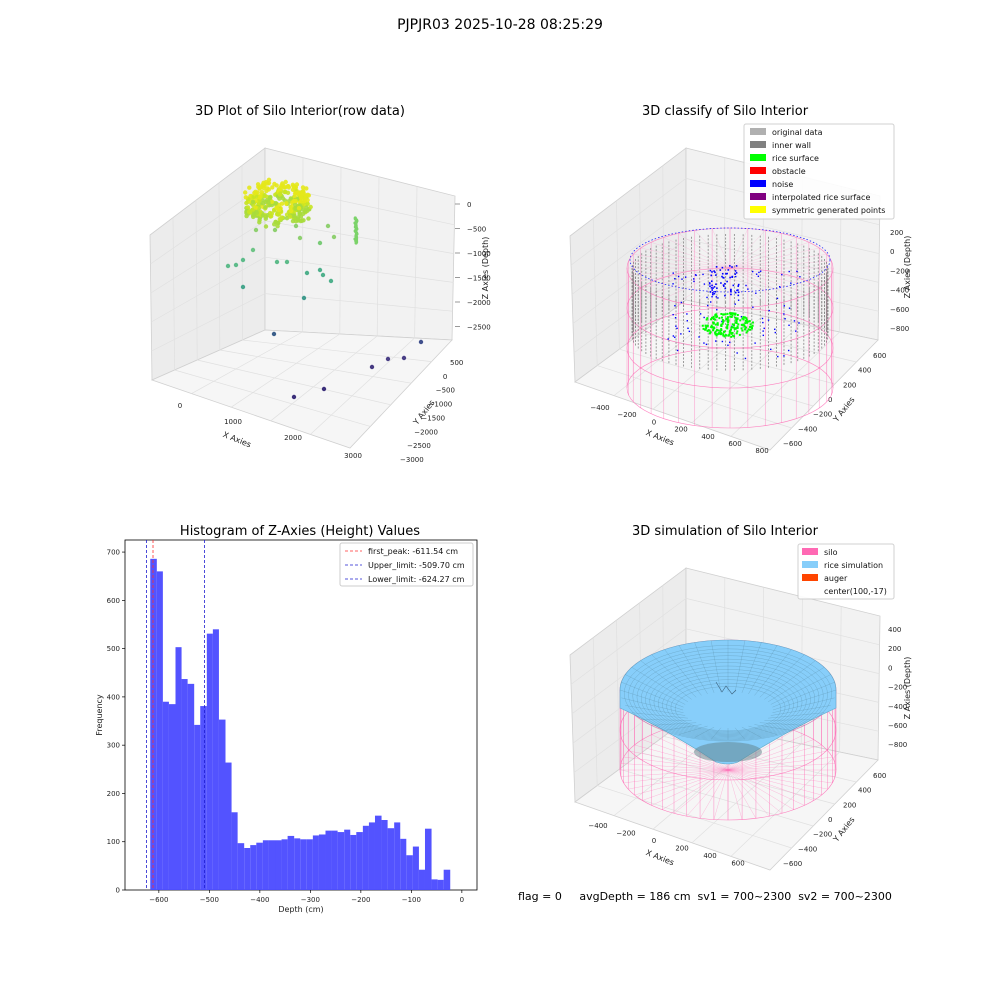 The width and height of the screenshot is (1000, 1000). What do you see at coordinates (445, 377) in the screenshot?
I see `y-tick-label: 0` at bounding box center [445, 377].